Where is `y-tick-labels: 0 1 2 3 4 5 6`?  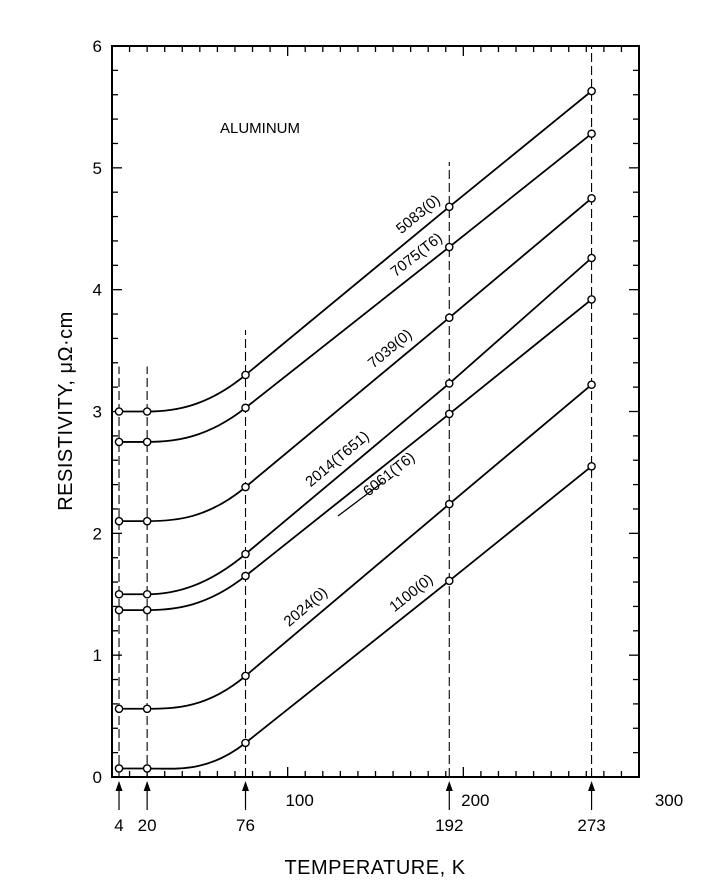
y-tick-labels: 0 1 2 3 4 5 6 is located at coordinates (97, 412).